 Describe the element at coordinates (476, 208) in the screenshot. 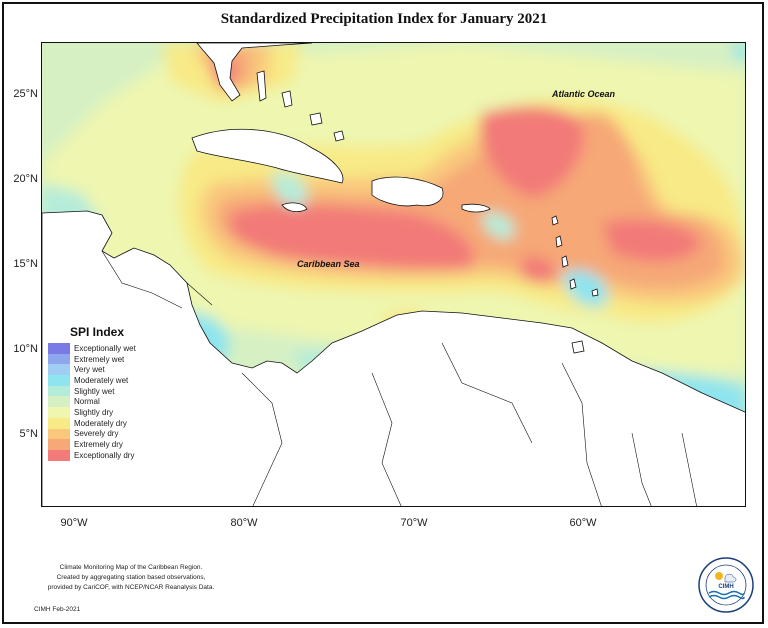

I see `puerto-rico-island` at that location.